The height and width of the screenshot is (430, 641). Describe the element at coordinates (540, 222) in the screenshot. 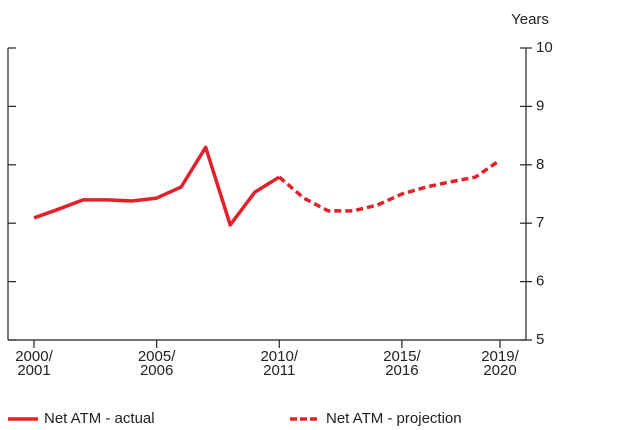

I see `y-tick-label: 7` at that location.